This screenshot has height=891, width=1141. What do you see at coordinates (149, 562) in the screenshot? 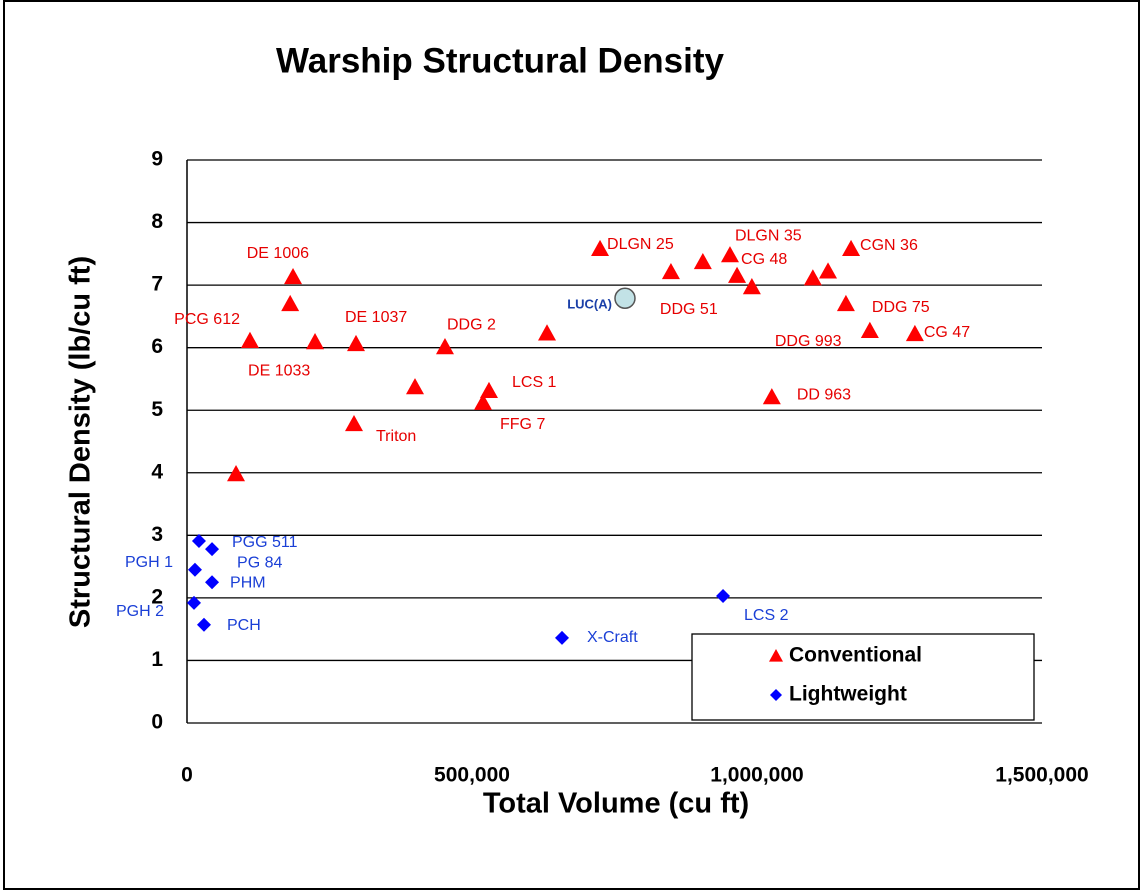
I see `point-label: PGH 1` at bounding box center [149, 562].